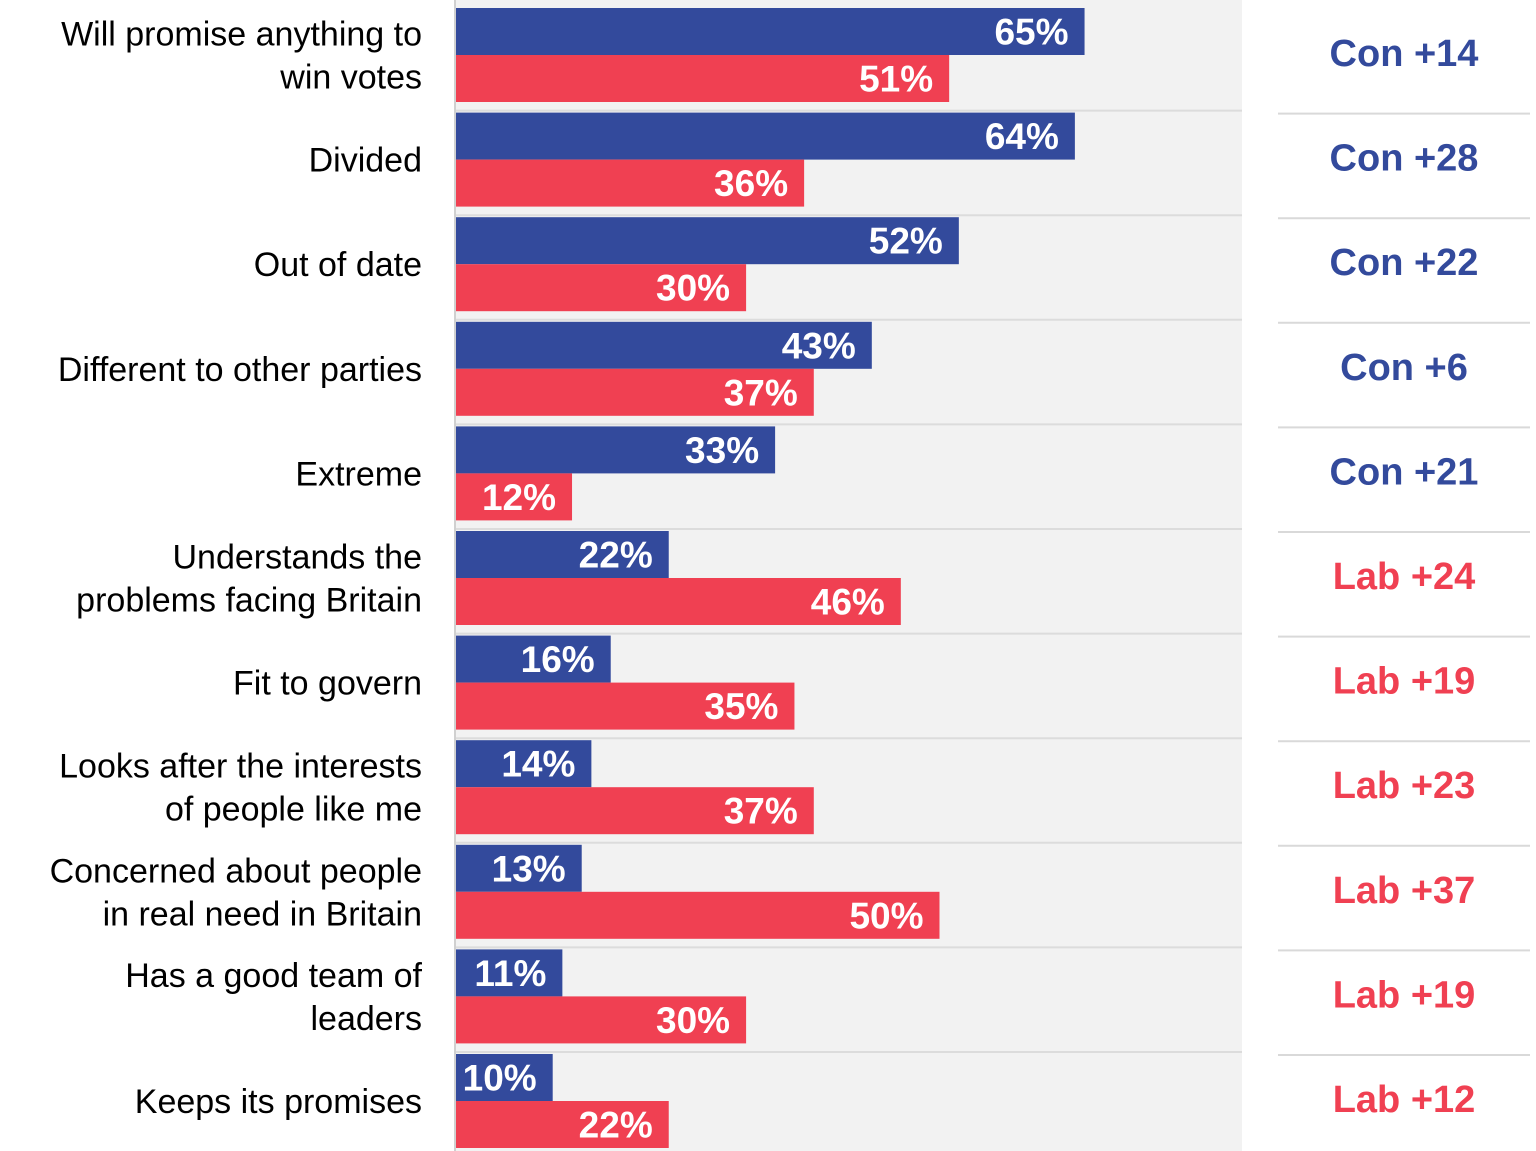  I want to click on category-label: Understands the problems facing Britain, so click(249, 579).